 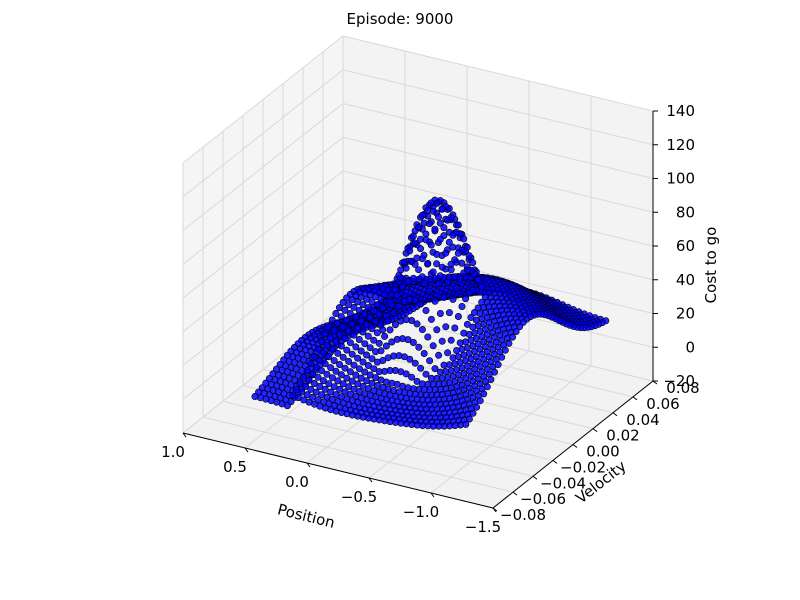 What do you see at coordinates (359, 497) in the screenshot?
I see `x-tick-label: −0.5` at bounding box center [359, 497].